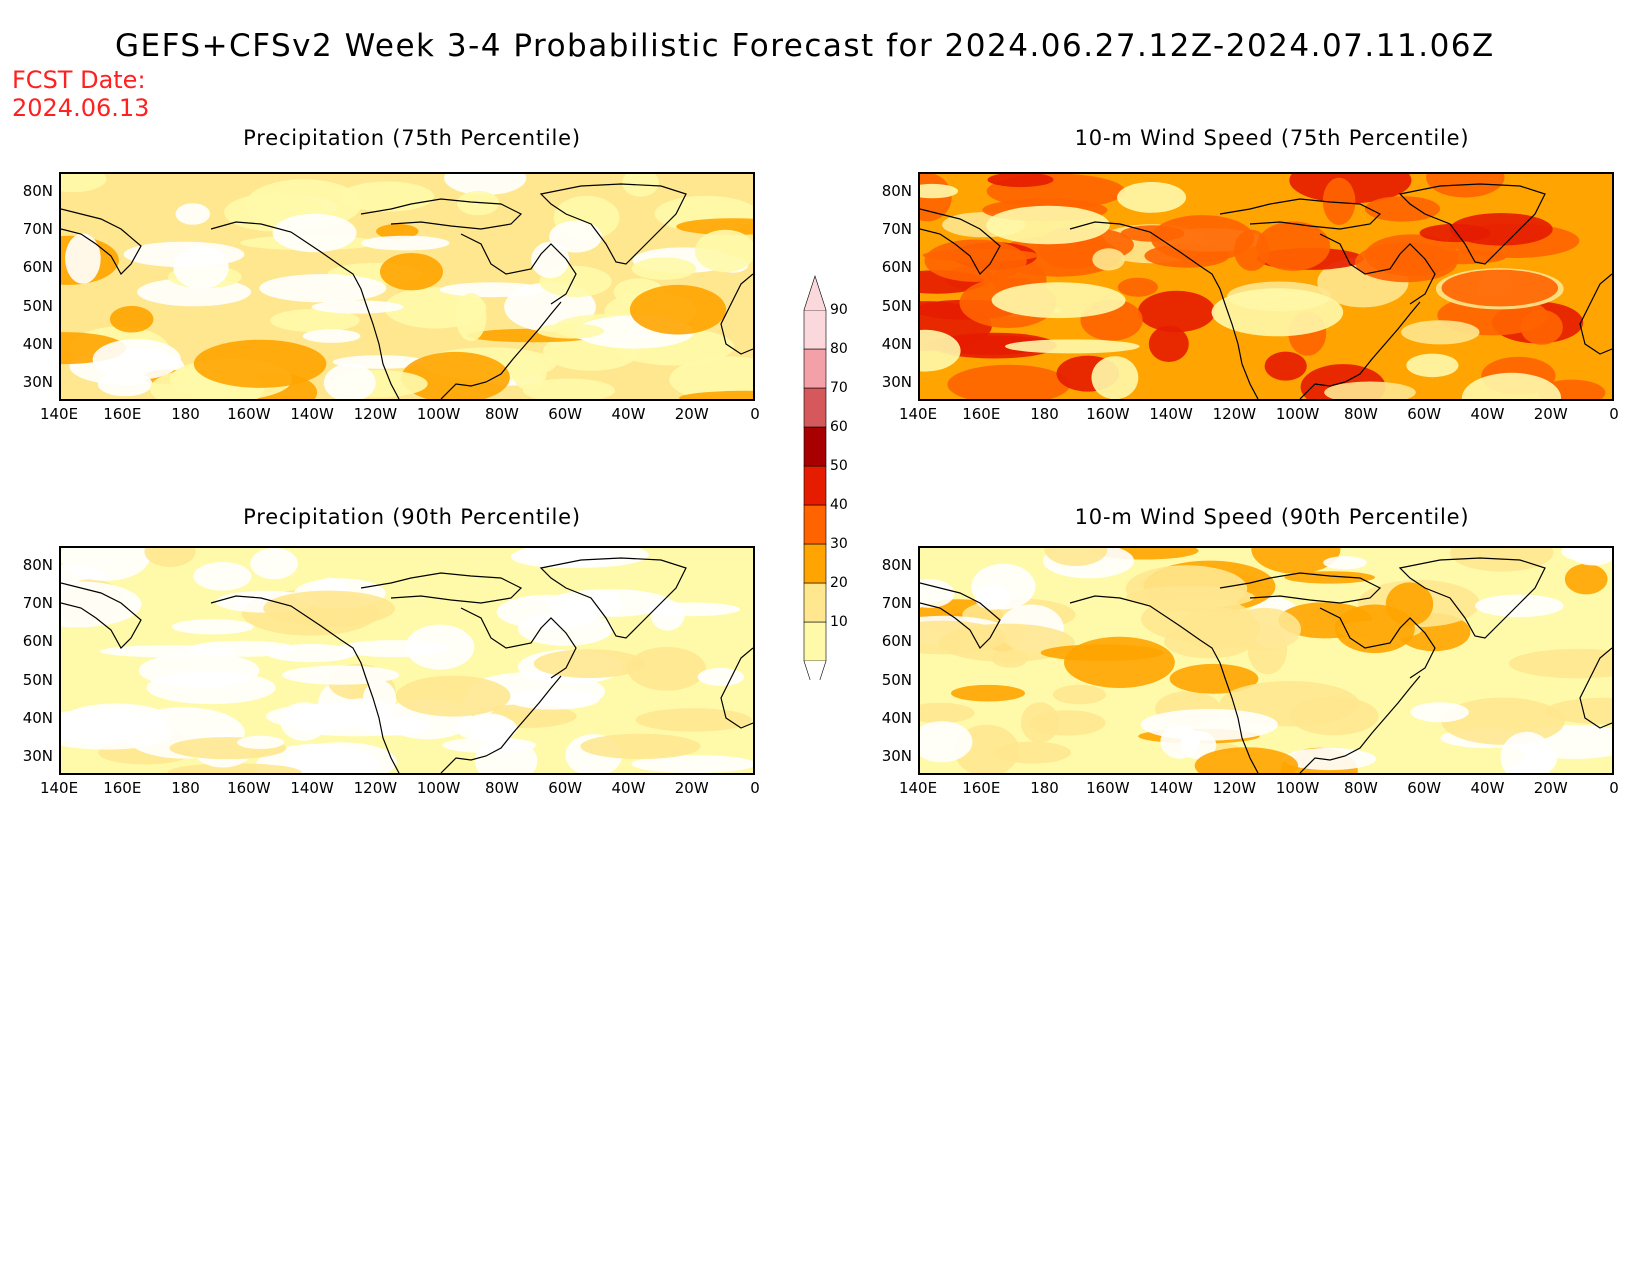 Image resolution: width=1650 pixels, height=1275 pixels. Describe the element at coordinates (839, 622) in the screenshot. I see `colorbar-tick-label: 10` at that location.